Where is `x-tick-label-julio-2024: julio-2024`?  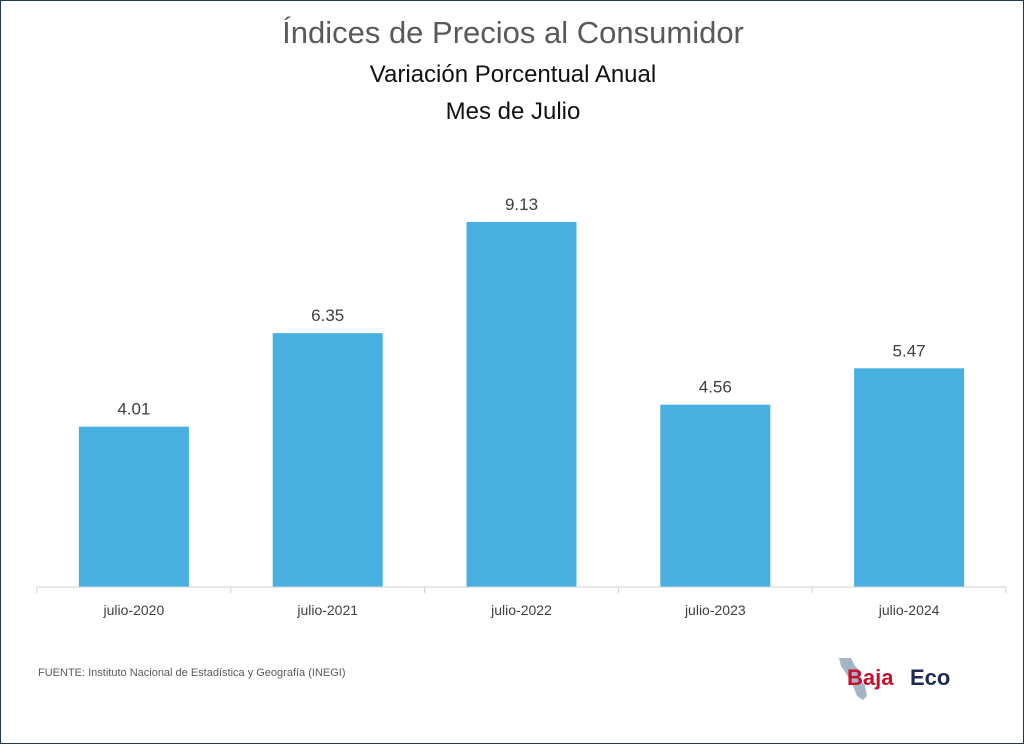
x-tick-label-julio-2024: julio-2024 is located at coordinates (909, 610).